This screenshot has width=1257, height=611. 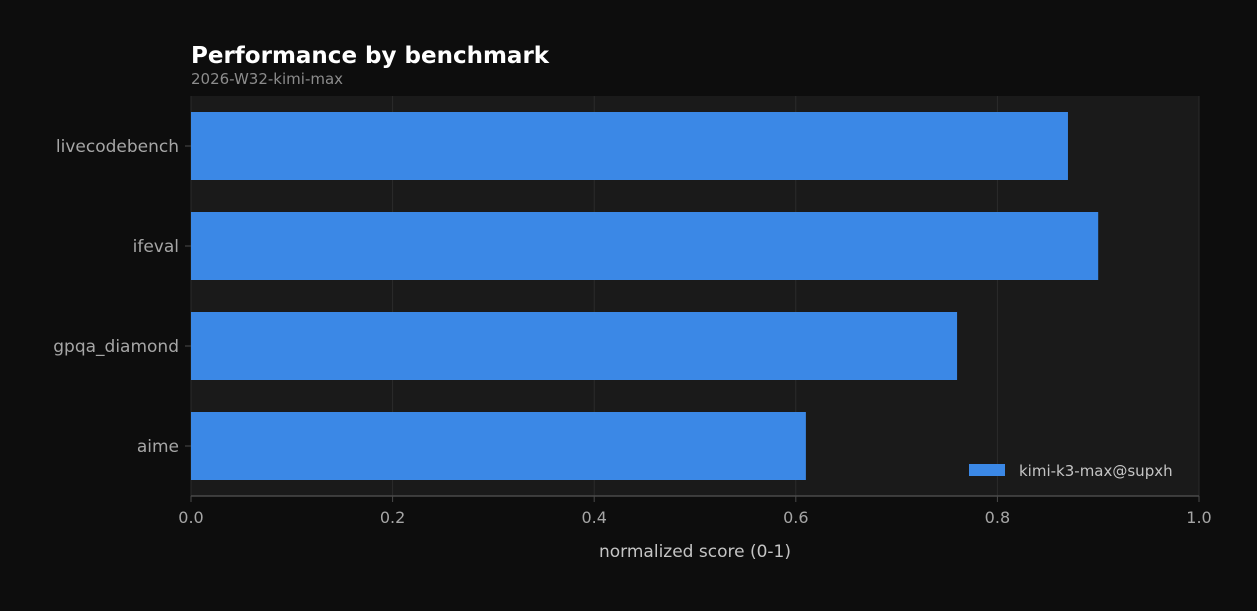 What do you see at coordinates (158, 447) in the screenshot?
I see `y-tick-label: aime` at bounding box center [158, 447].